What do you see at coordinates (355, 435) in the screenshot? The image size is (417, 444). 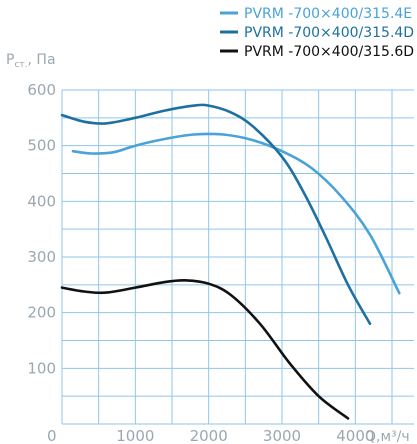 I see `x-tick-label: 4000` at bounding box center [355, 435].